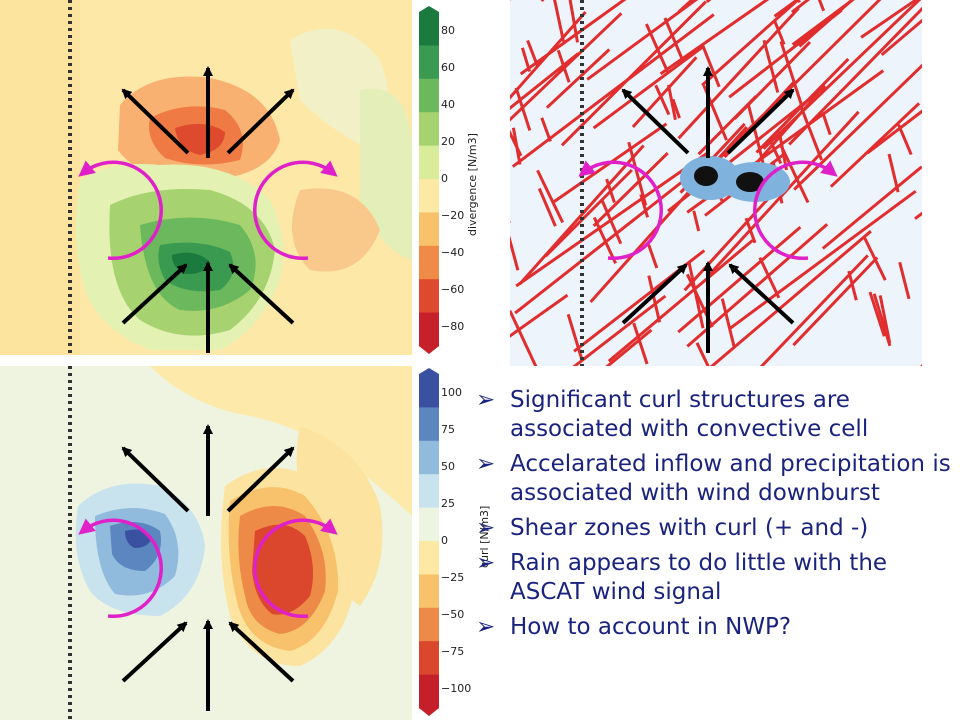 This screenshot has width=960, height=720. I want to click on bullet-item: ➢ How to account in NWP?, so click(717, 627).